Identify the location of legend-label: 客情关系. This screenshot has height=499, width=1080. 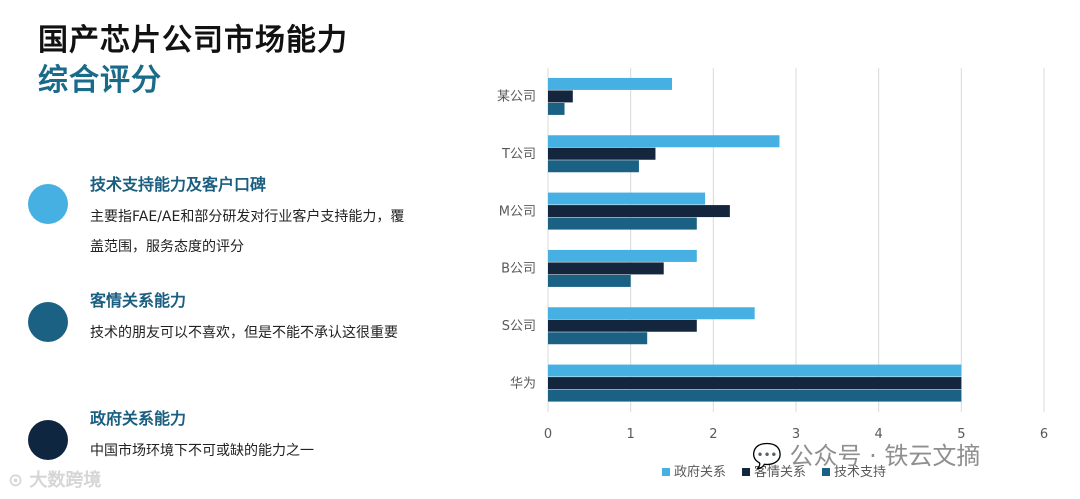
(780, 472).